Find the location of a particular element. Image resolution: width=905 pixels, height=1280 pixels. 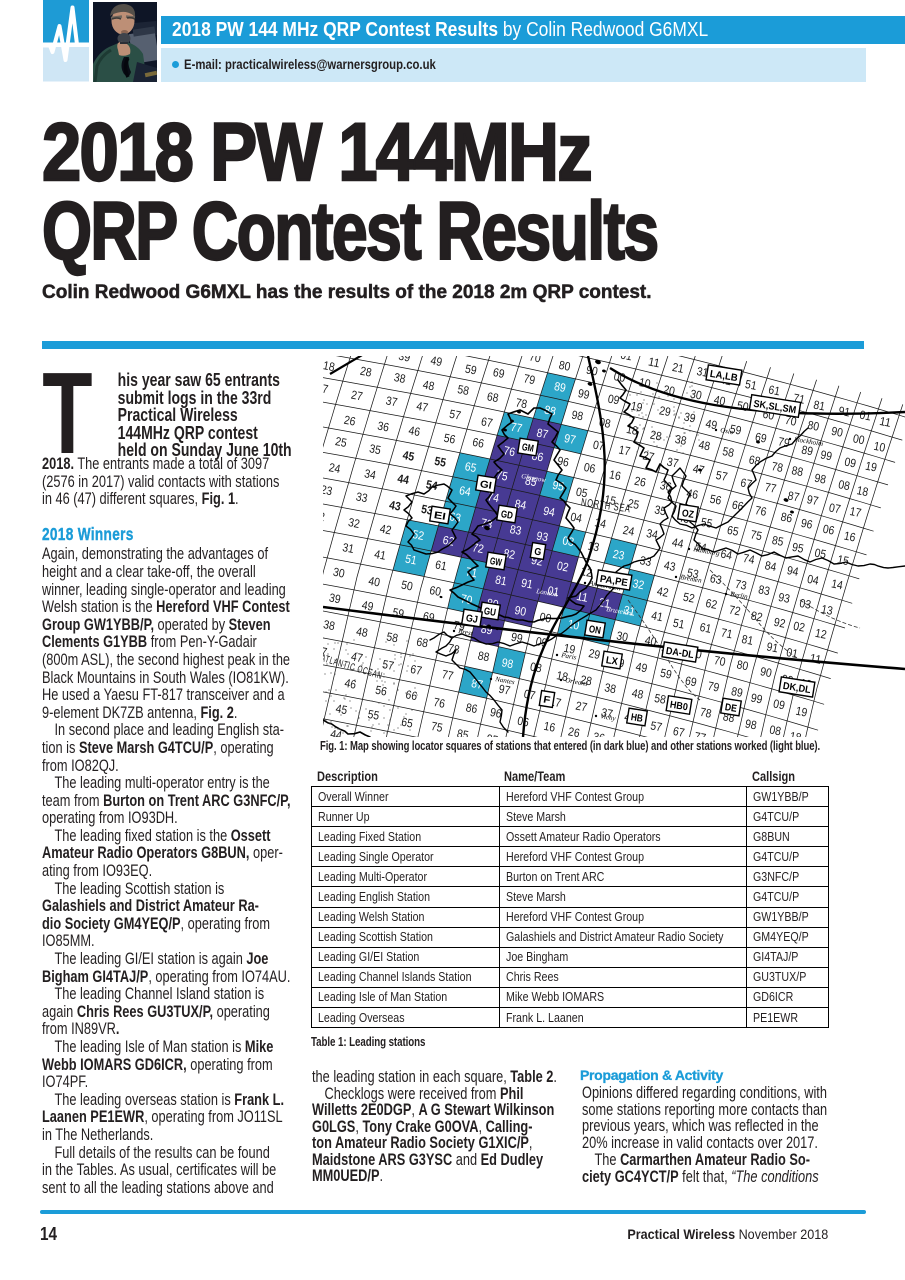

svg-text: 58 is located at coordinates (392, 637).